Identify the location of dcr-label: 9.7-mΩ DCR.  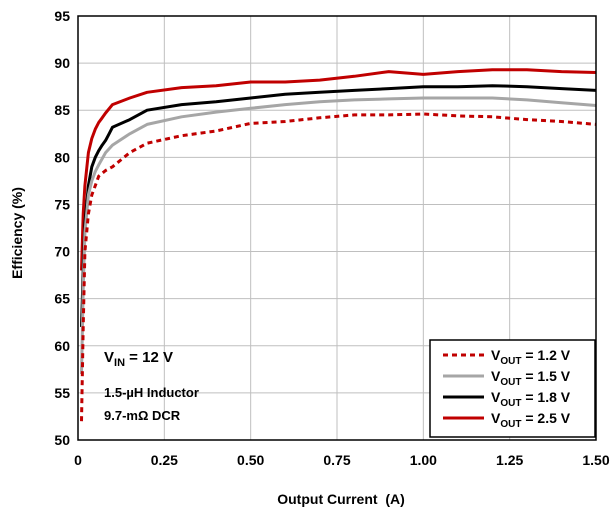
(142, 415).